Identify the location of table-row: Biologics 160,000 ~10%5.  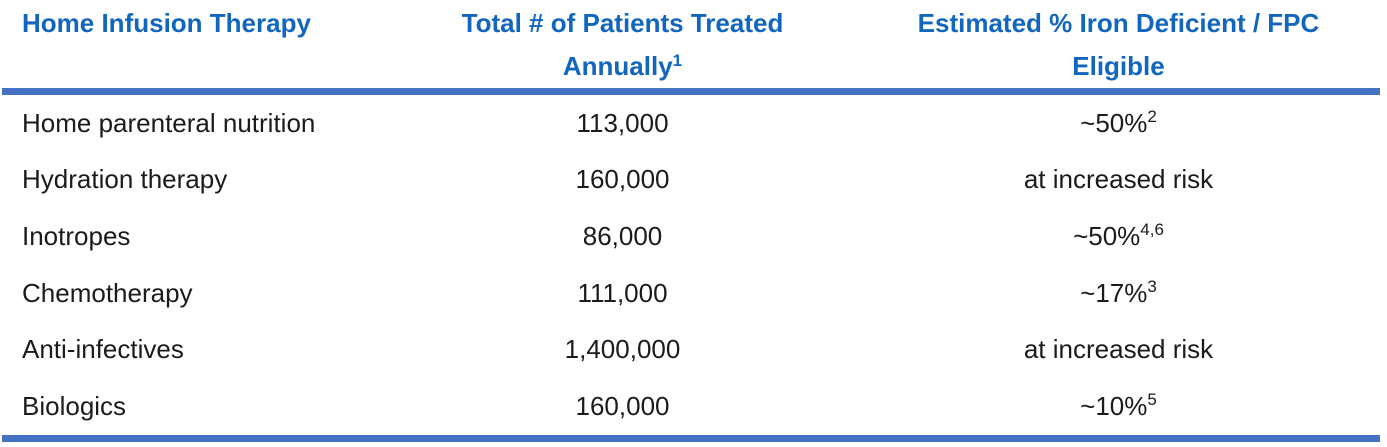
(693, 406).